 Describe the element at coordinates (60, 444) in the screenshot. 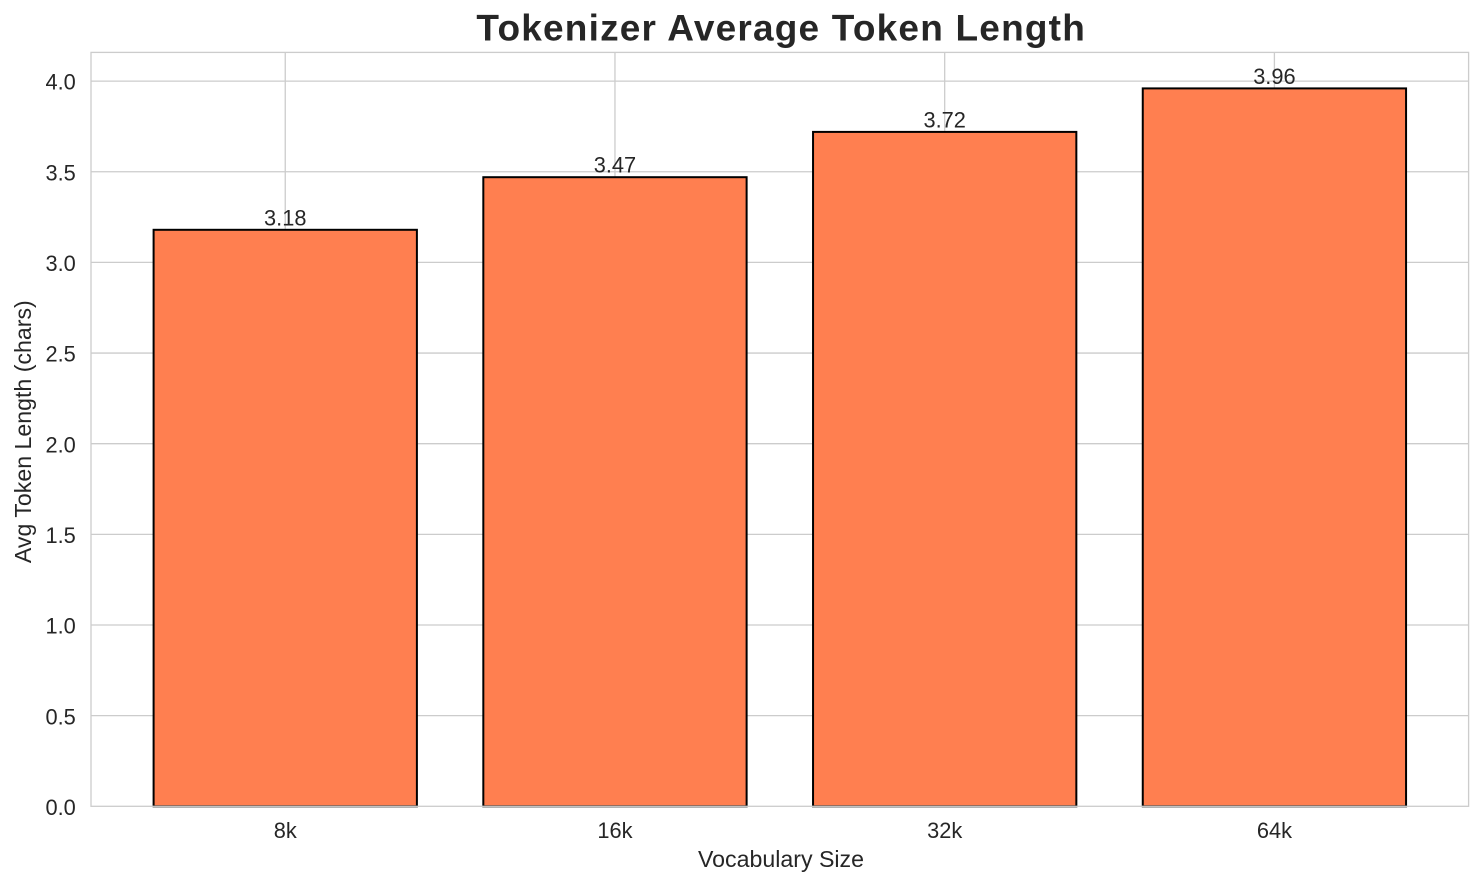

I see `svg-text: 2.0` at that location.